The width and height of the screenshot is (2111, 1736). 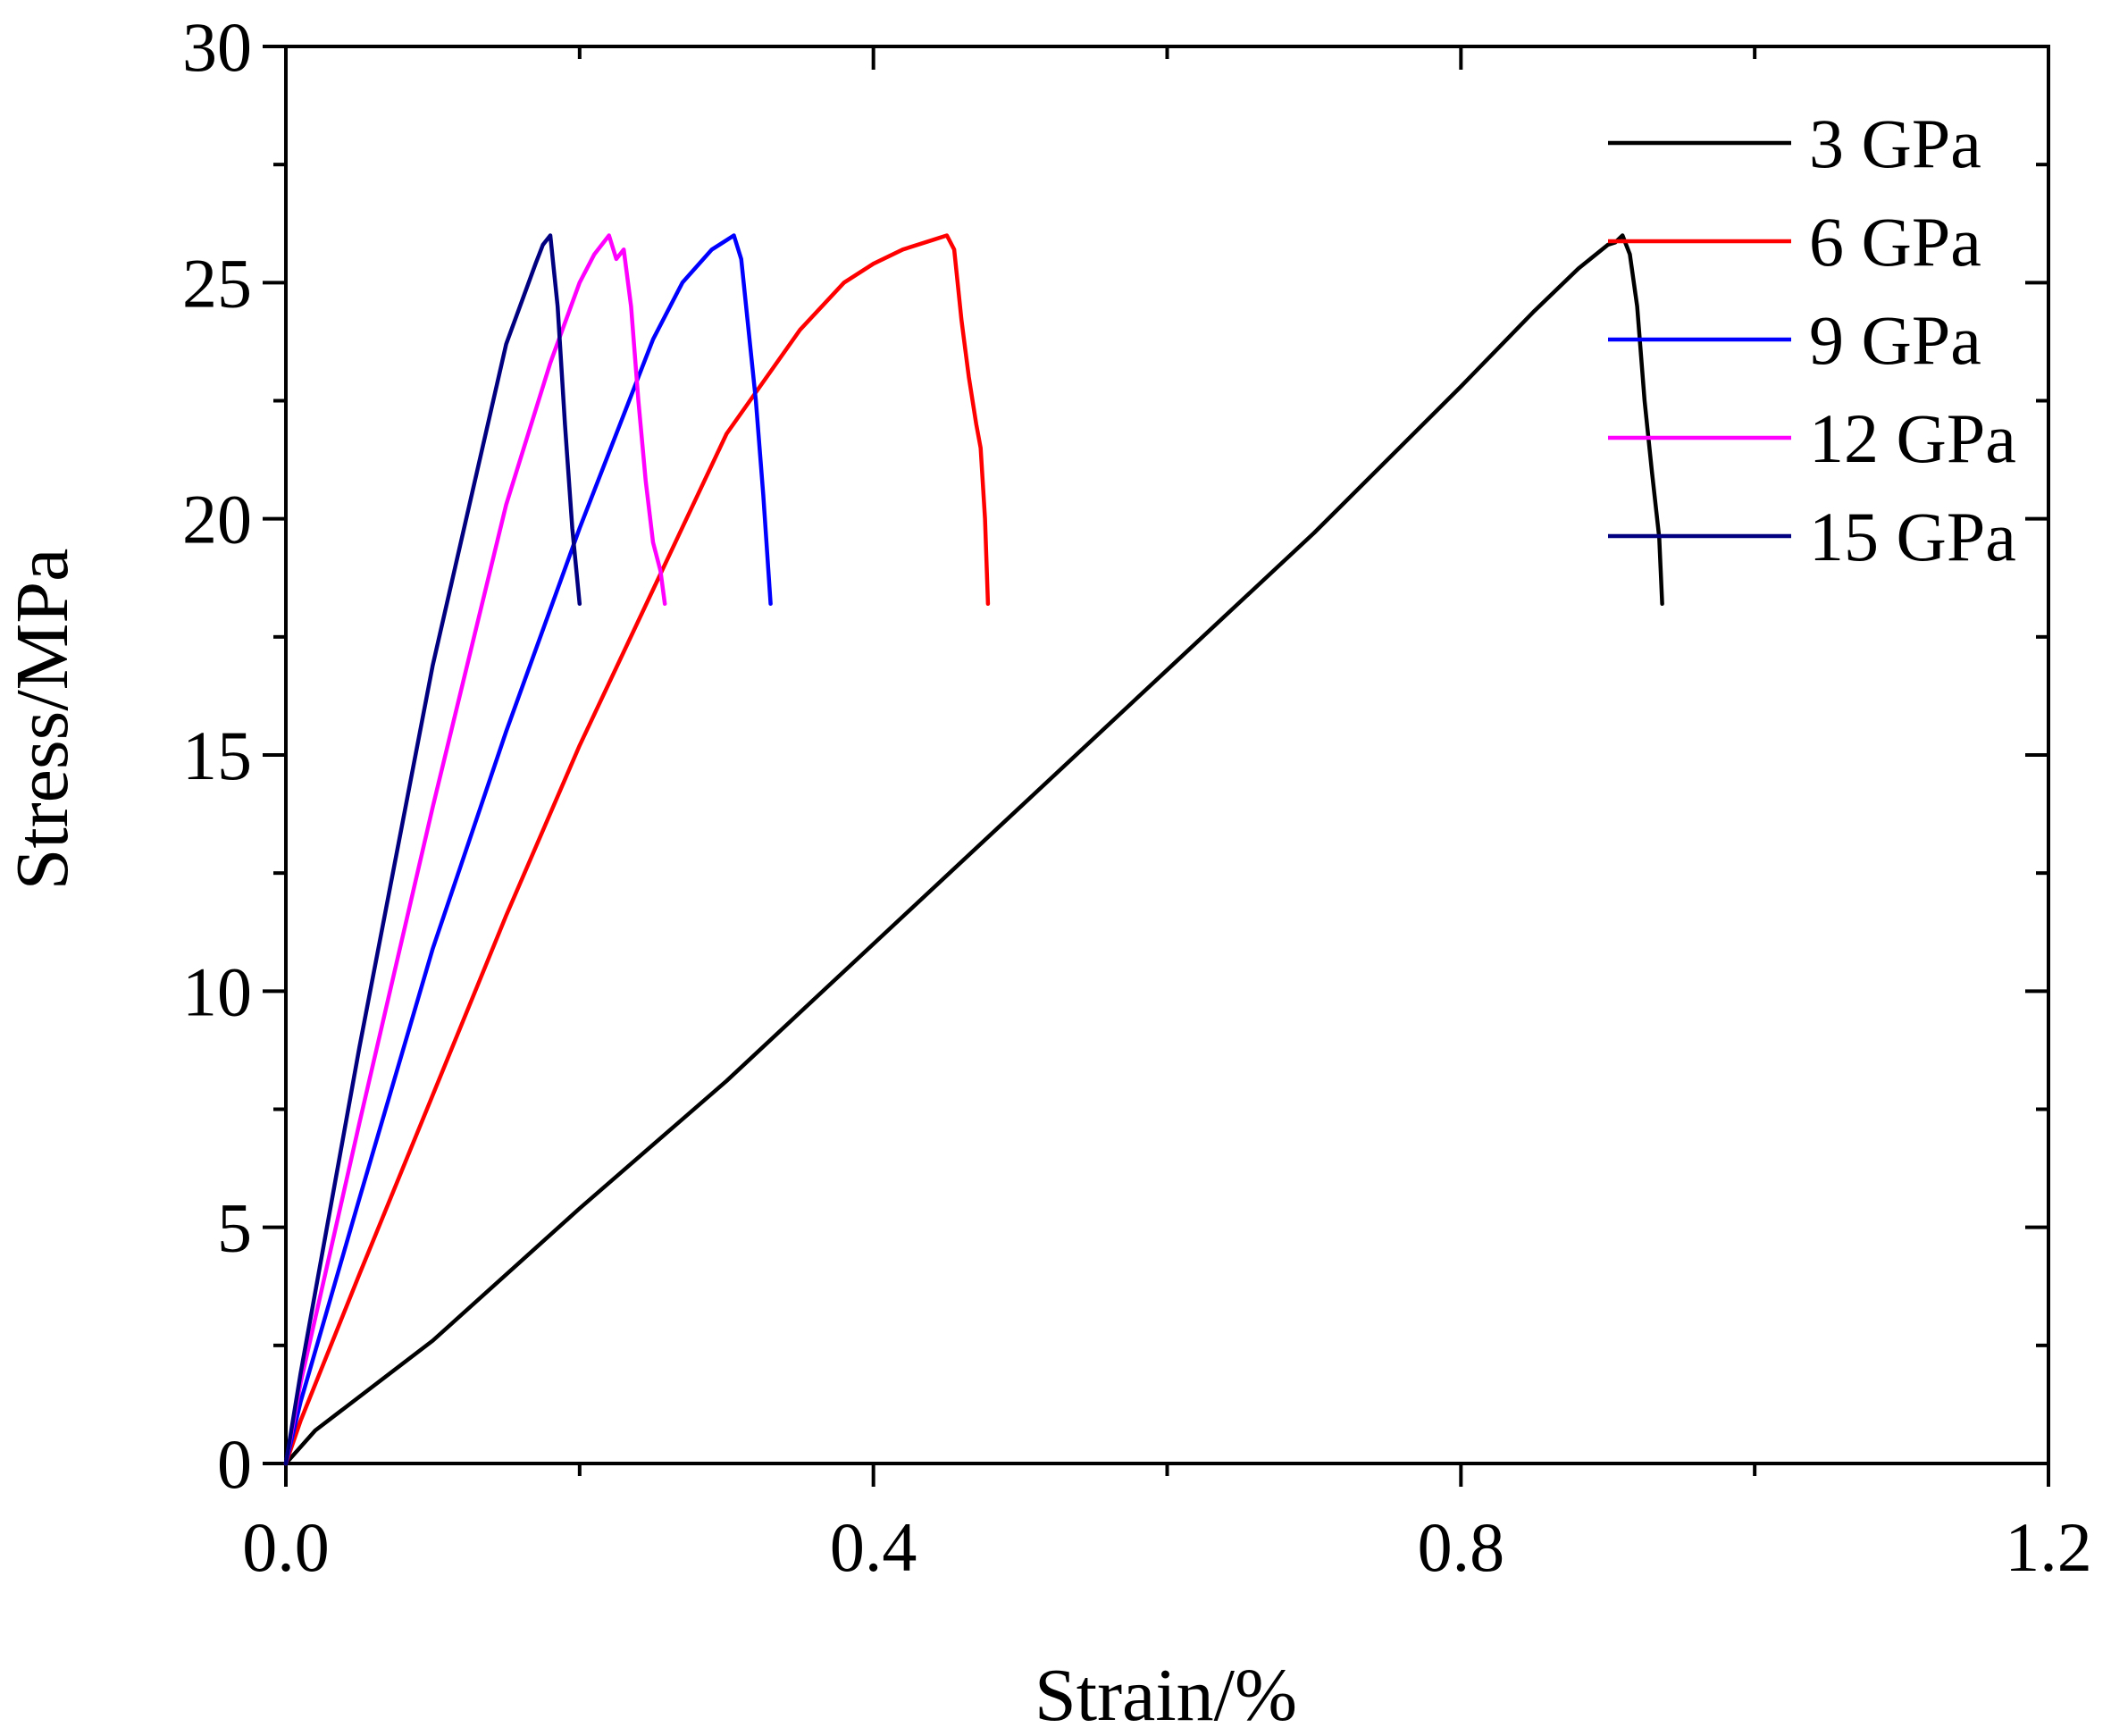 I want to click on legend-label: 12 GPa, so click(x=1912, y=438).